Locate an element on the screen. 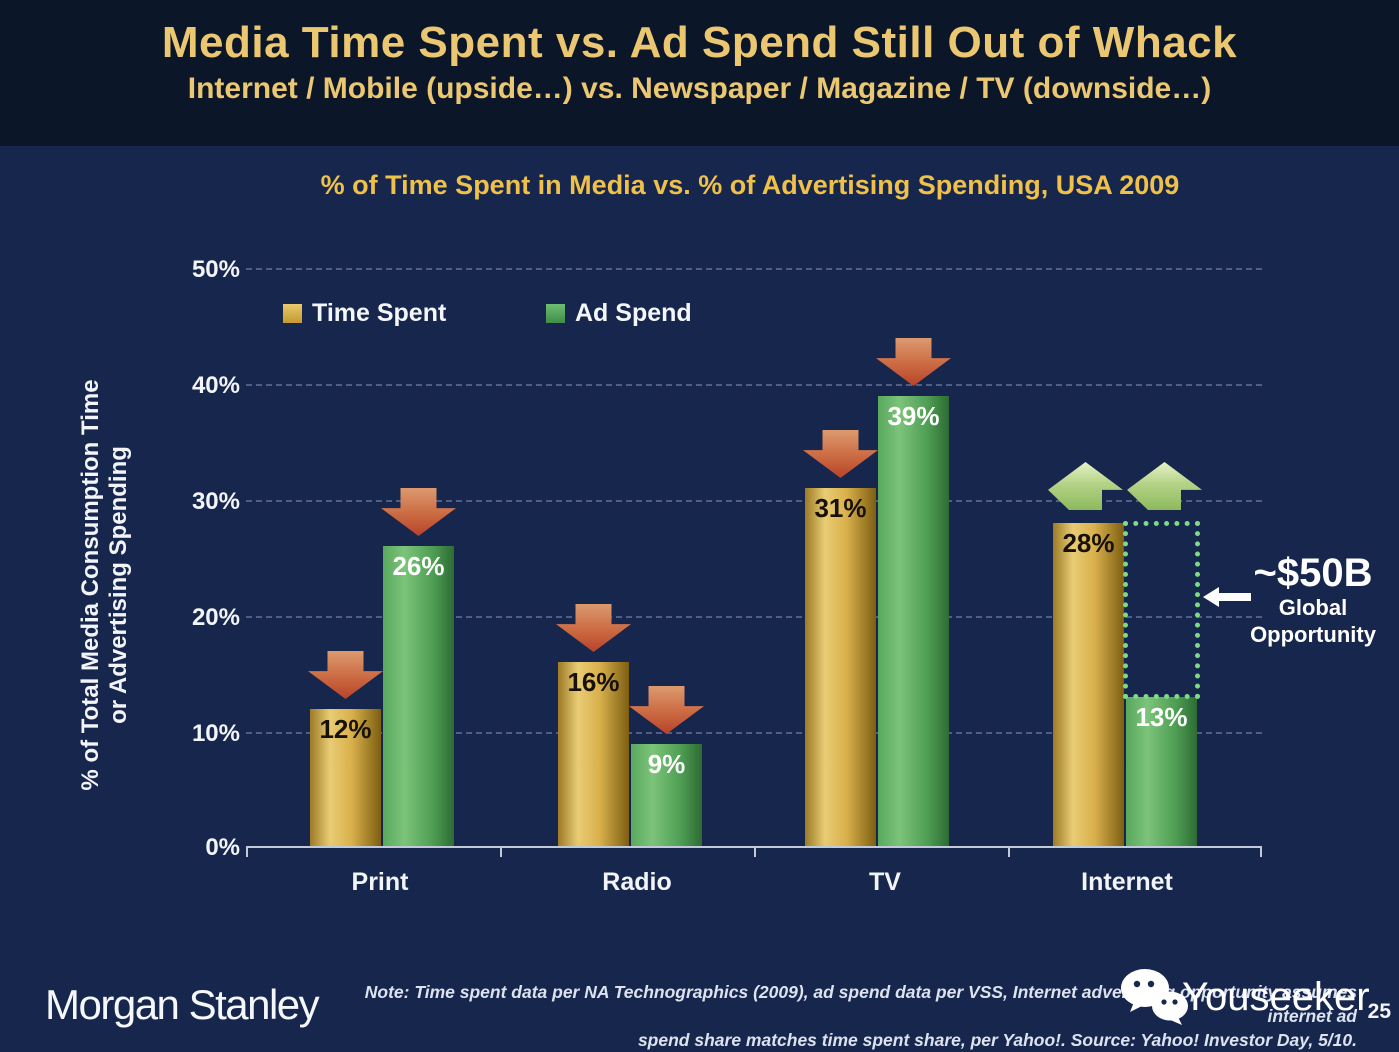 The image size is (1399, 1052). y-tick-10: 10% is located at coordinates (215, 733).